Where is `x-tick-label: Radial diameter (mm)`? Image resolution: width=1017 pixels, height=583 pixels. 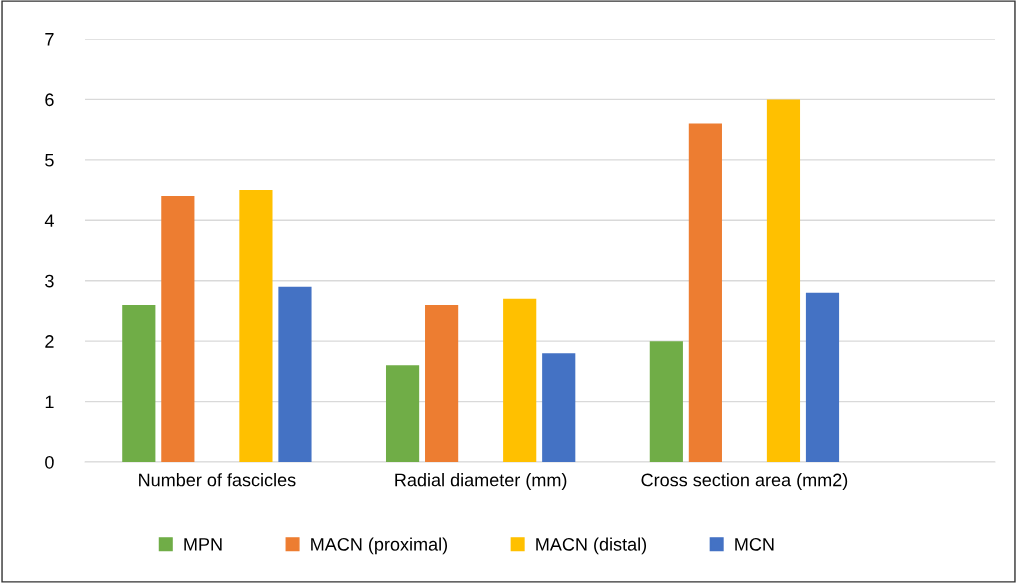
x-tick-label: Radial diameter (mm) is located at coordinates (481, 481).